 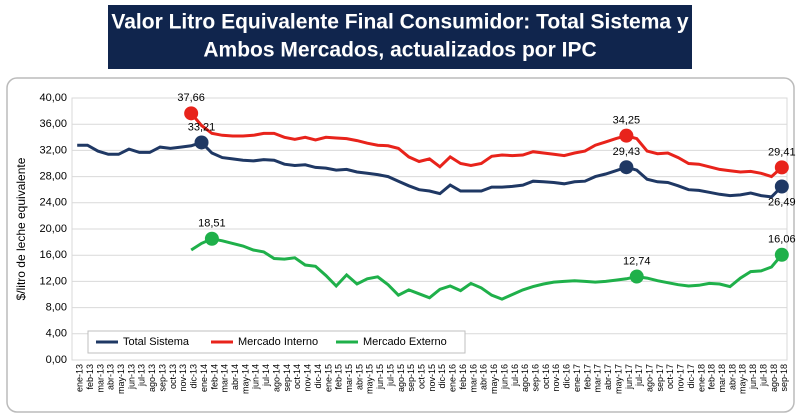 I want to click on x-tick-label: oct-13, so click(x=173, y=376).